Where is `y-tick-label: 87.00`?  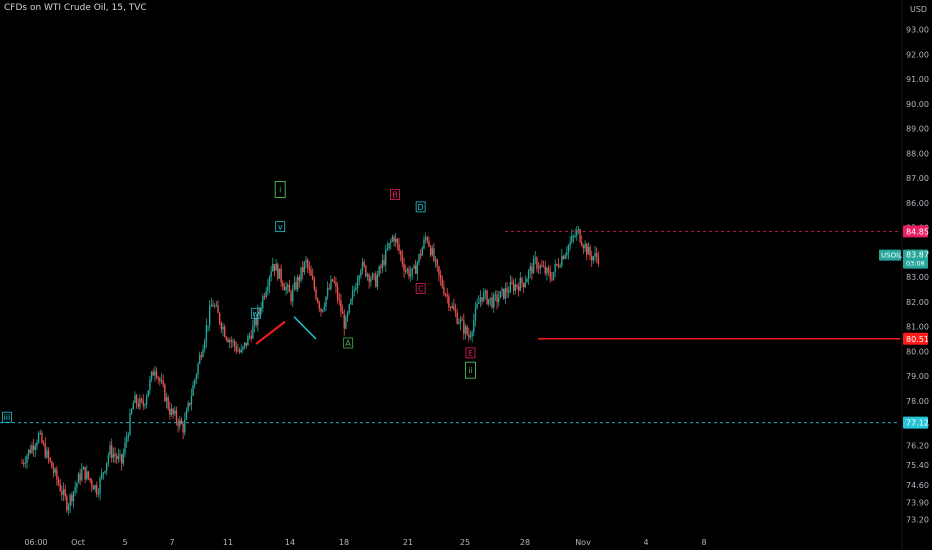 y-tick-label: 87.00 is located at coordinates (917, 178).